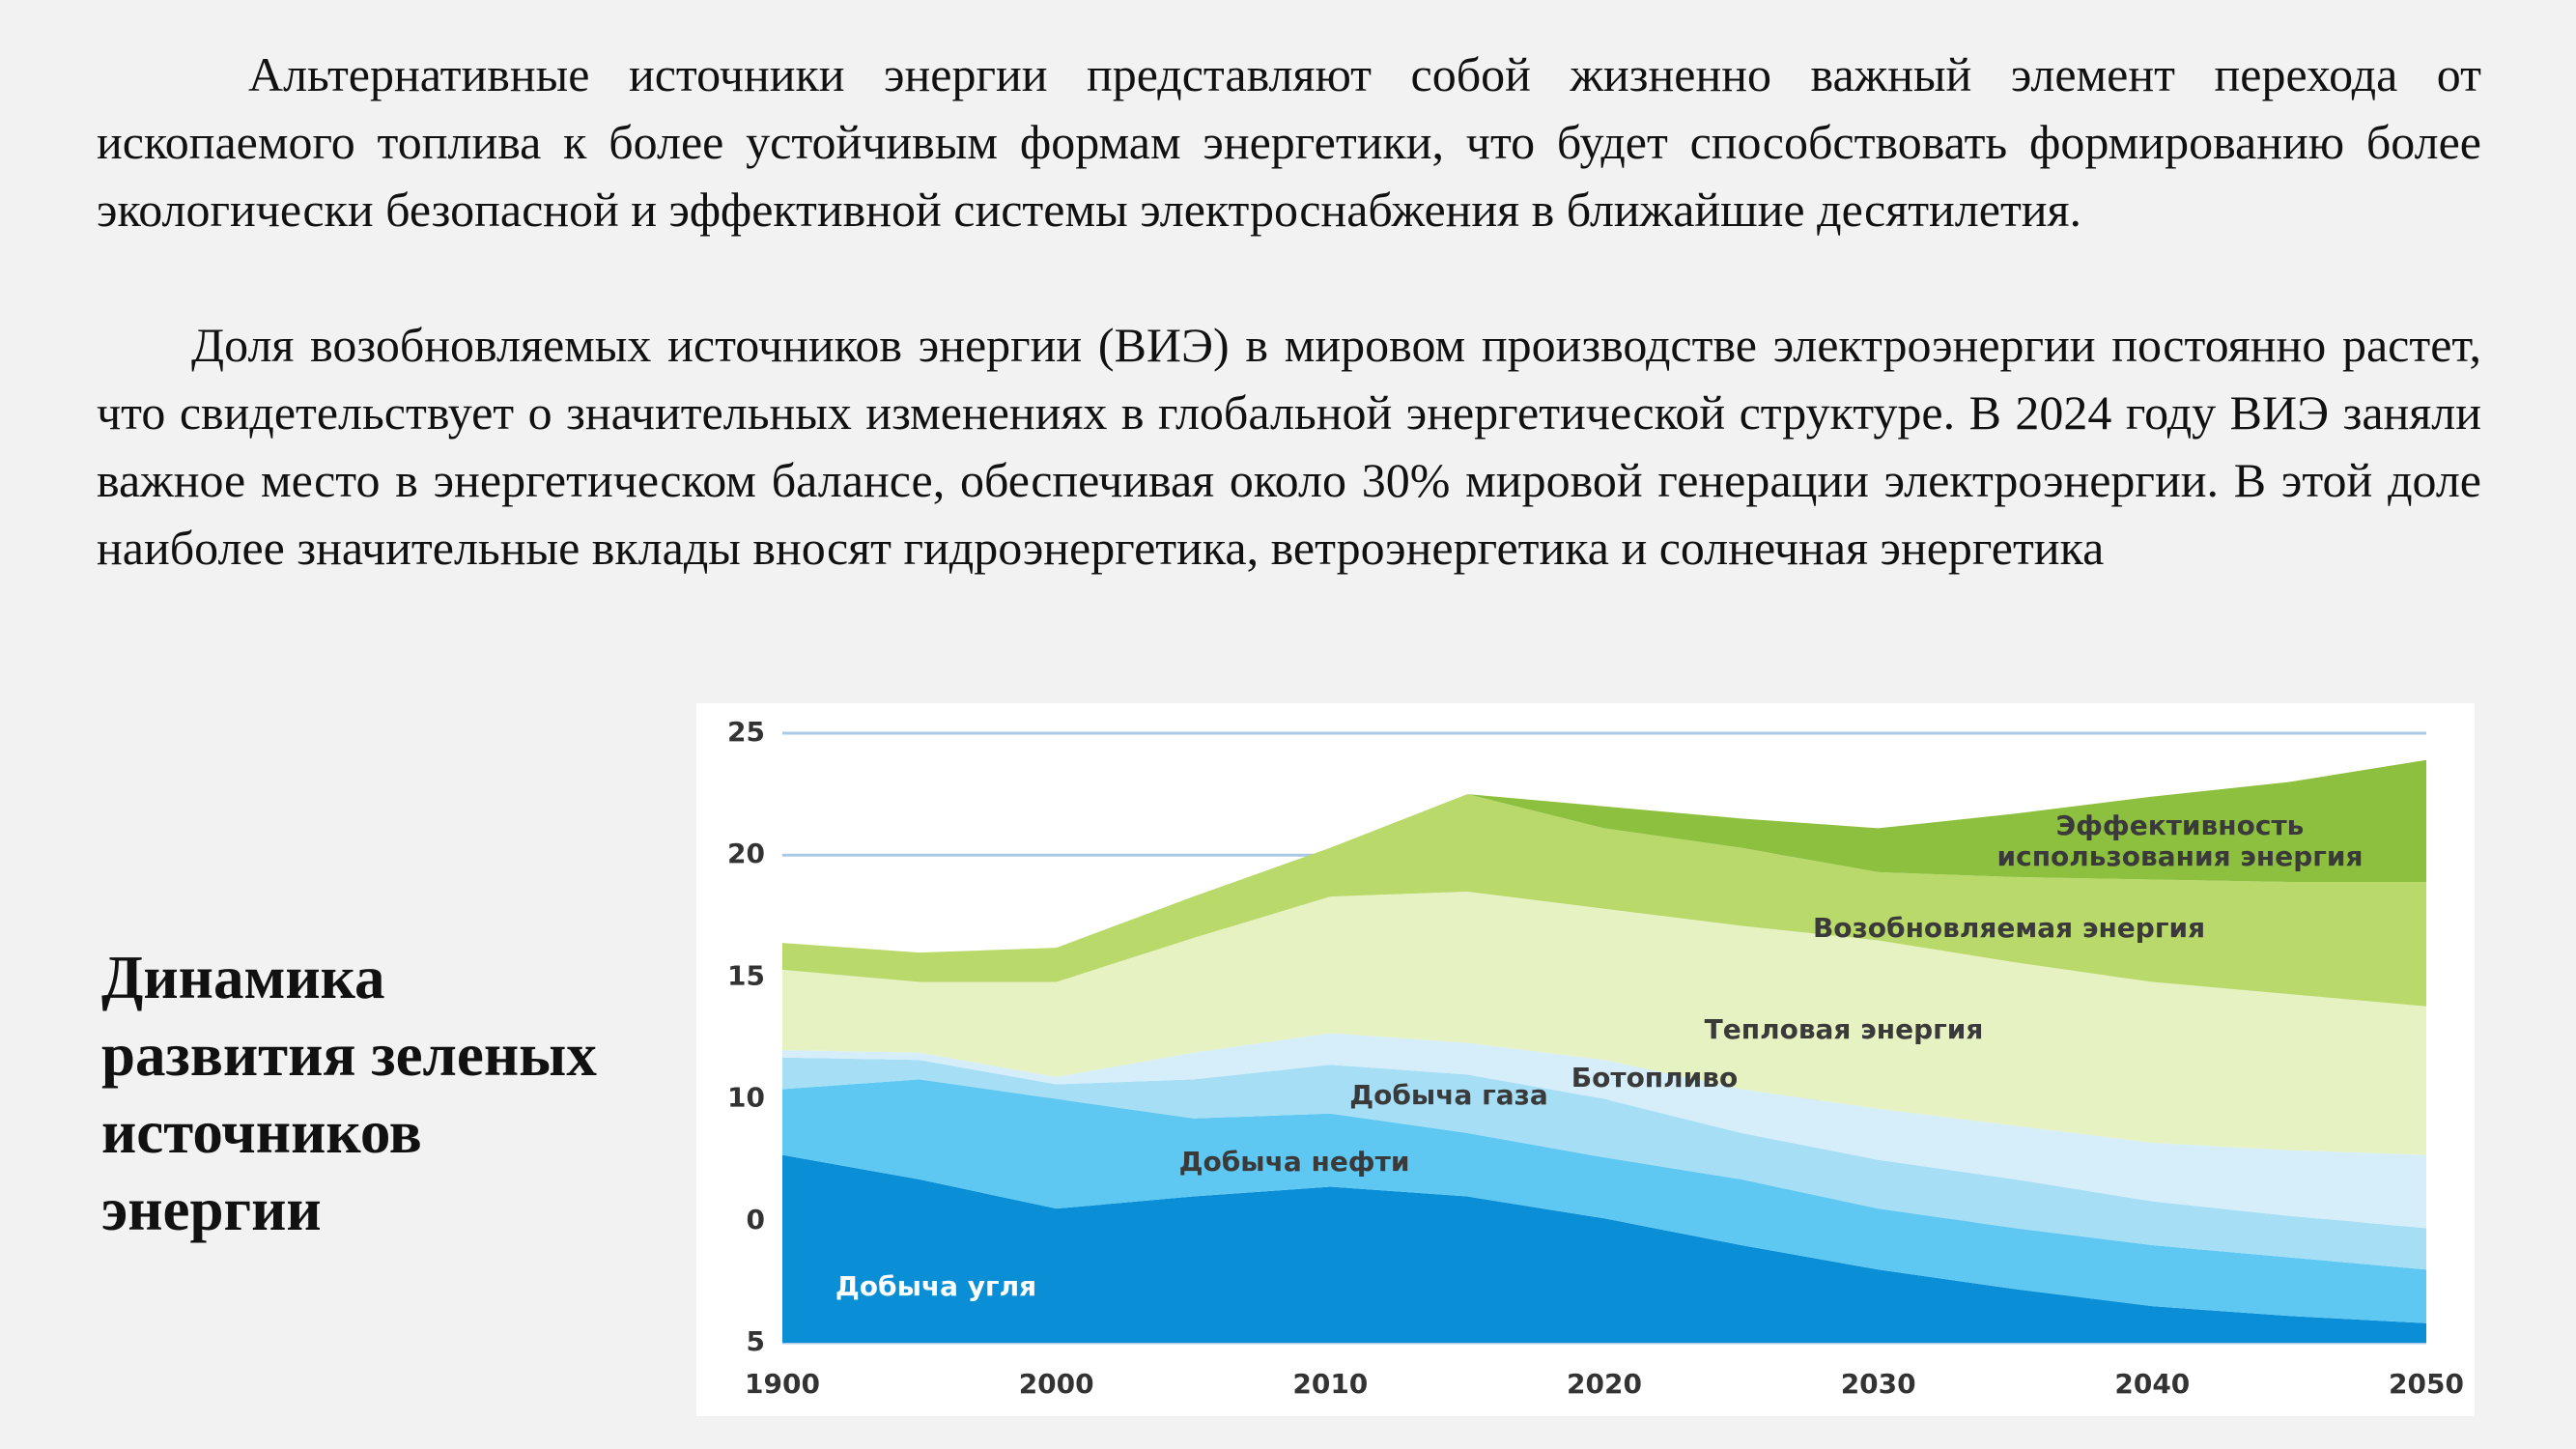 Image resolution: width=2576 pixels, height=1449 pixels. Describe the element at coordinates (2152, 1384) in the screenshot. I see `x-tick-label: 2040` at that location.